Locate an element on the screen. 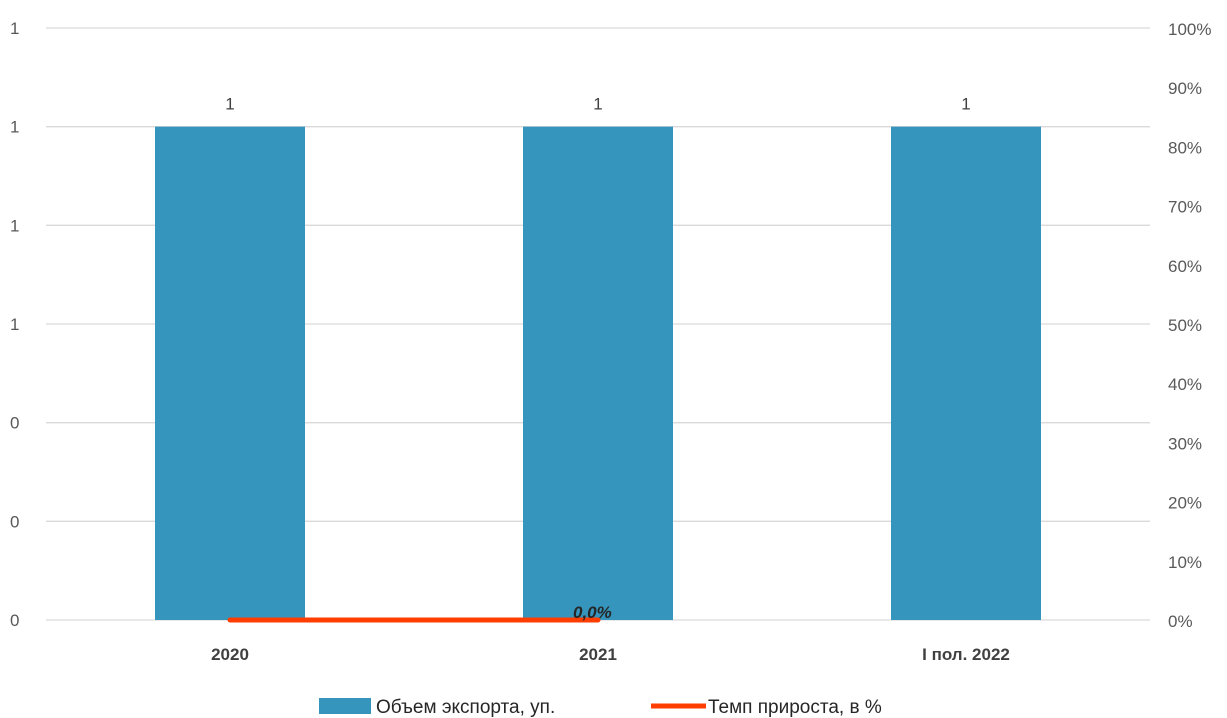 This screenshot has width=1227, height=718. legend-swatch-bar is located at coordinates (345, 706).